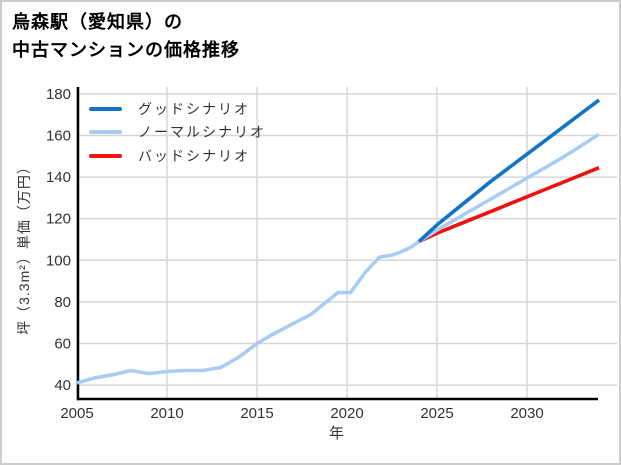 The width and height of the screenshot is (621, 465). What do you see at coordinates (126, 50) in the screenshot?
I see `chart-title-line2: 中古マンションの価格推移` at bounding box center [126, 50].